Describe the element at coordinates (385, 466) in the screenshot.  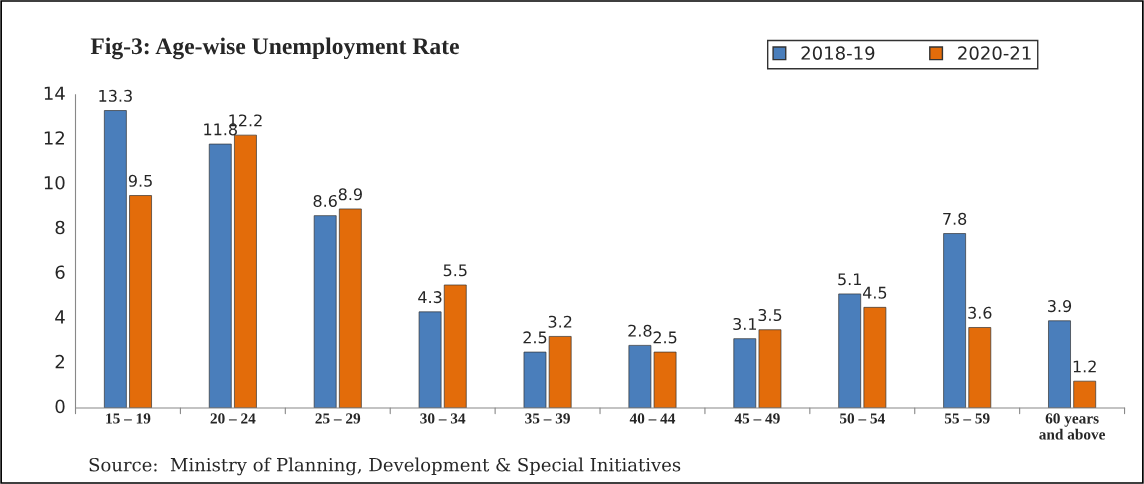
I see `source-note: Source: Ministry of Planning, Development & Special Initiatives` at that location.